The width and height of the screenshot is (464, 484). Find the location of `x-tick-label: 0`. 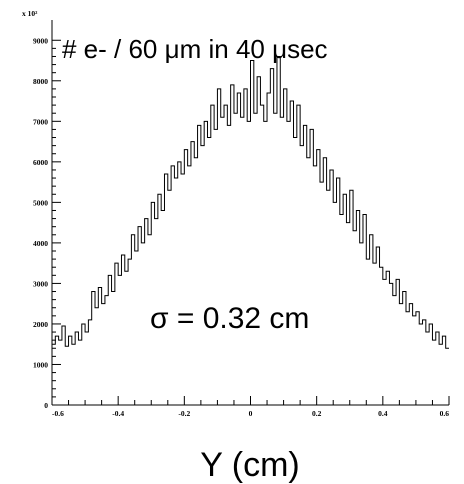

x-tick-label: 0 is located at coordinates (251, 413).